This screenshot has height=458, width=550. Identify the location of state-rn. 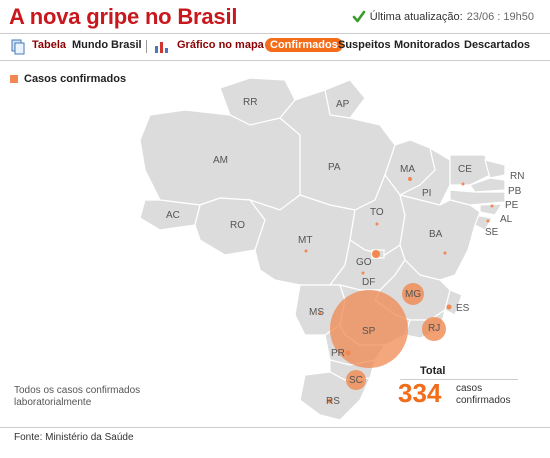
(495, 169).